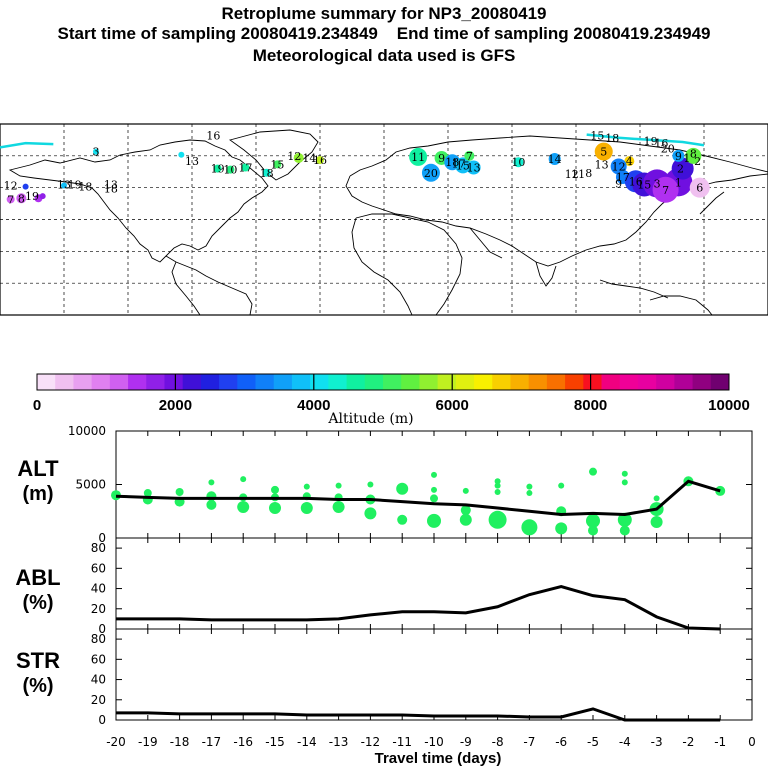 This screenshot has height=768, width=768. Describe the element at coordinates (657, 742) in the screenshot. I see `x-tick-label: -3` at that location.